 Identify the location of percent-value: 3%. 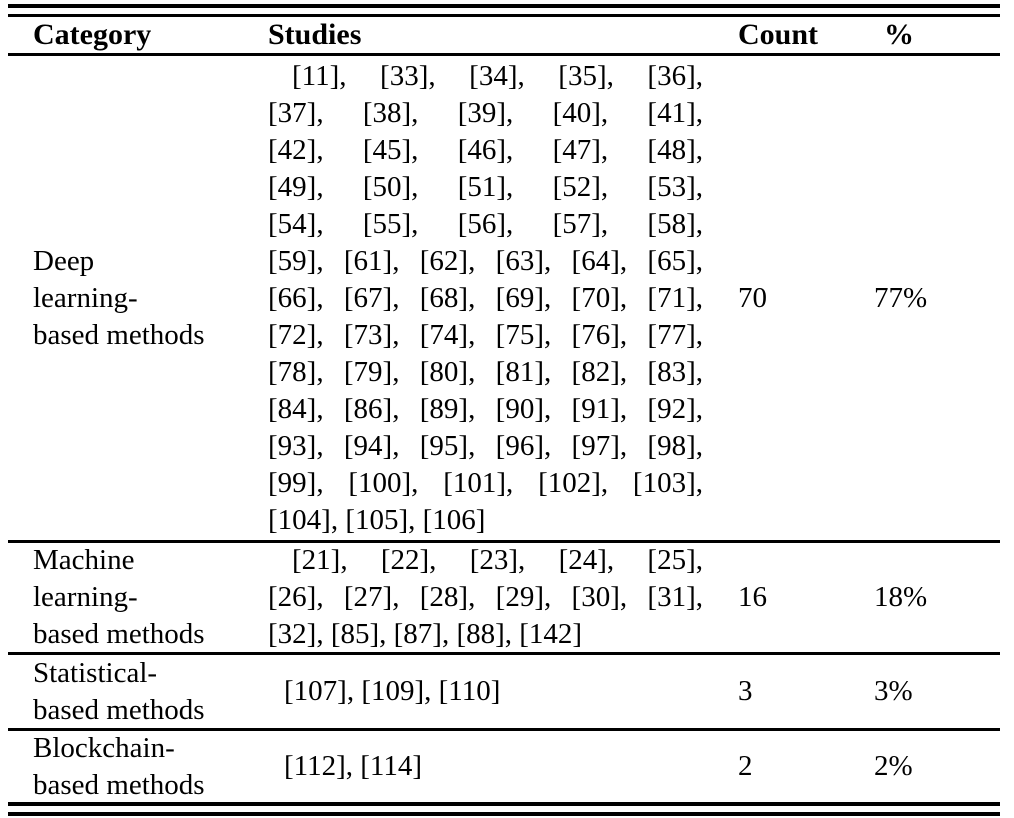
(893, 691).